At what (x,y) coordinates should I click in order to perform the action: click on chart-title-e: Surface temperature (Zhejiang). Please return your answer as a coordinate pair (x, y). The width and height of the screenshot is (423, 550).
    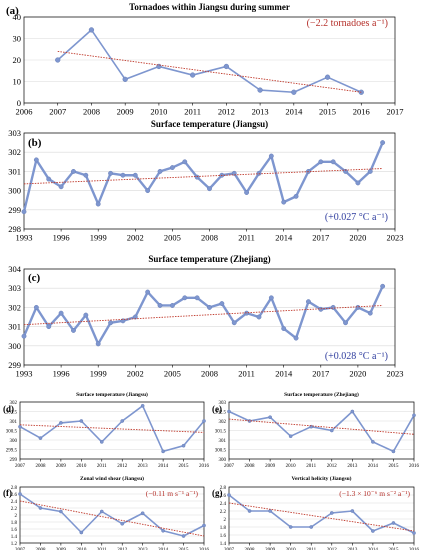
    Looking at the image, I should click on (321, 394).